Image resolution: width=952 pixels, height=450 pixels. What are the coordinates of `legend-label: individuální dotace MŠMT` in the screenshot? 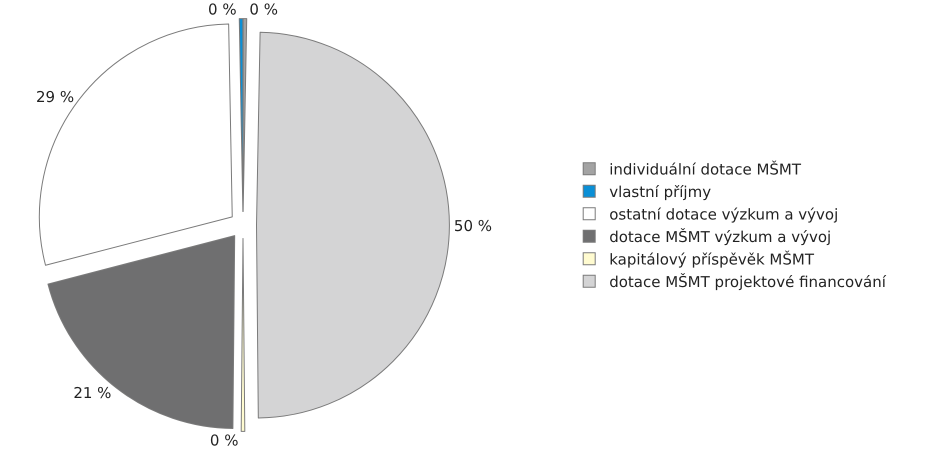 It's located at (705, 169).